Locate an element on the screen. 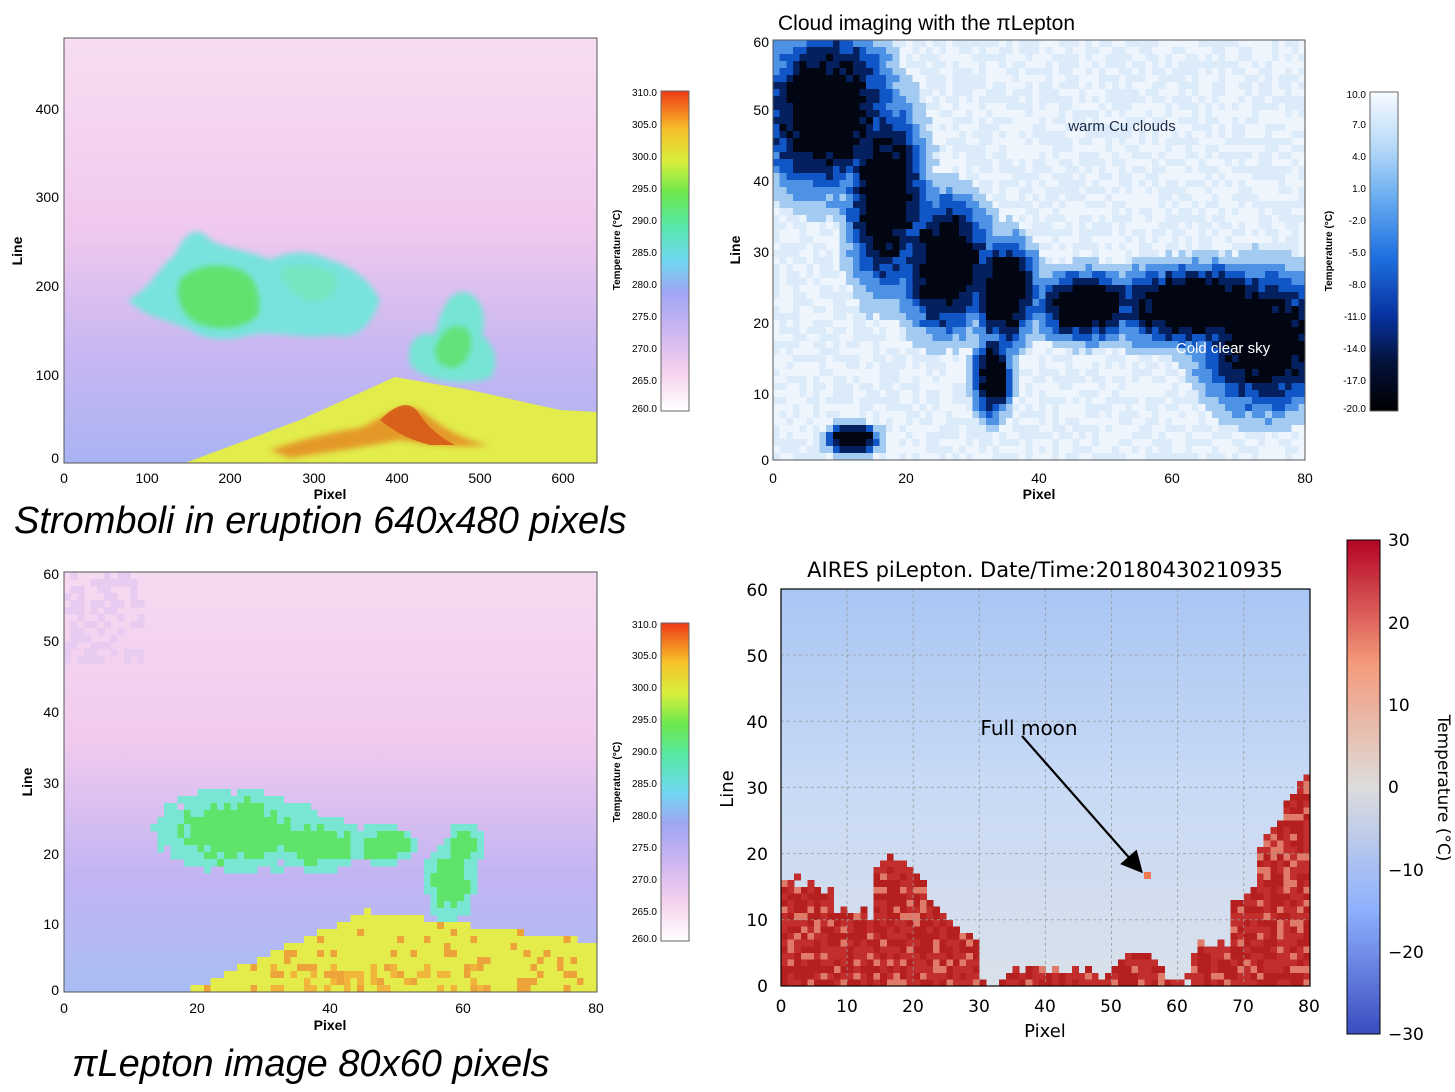 This screenshot has height=1092, width=1455. colorbar: 30 20 10 0 −10 −20 −30 Temperature (°C) is located at coordinates (1399, 788).